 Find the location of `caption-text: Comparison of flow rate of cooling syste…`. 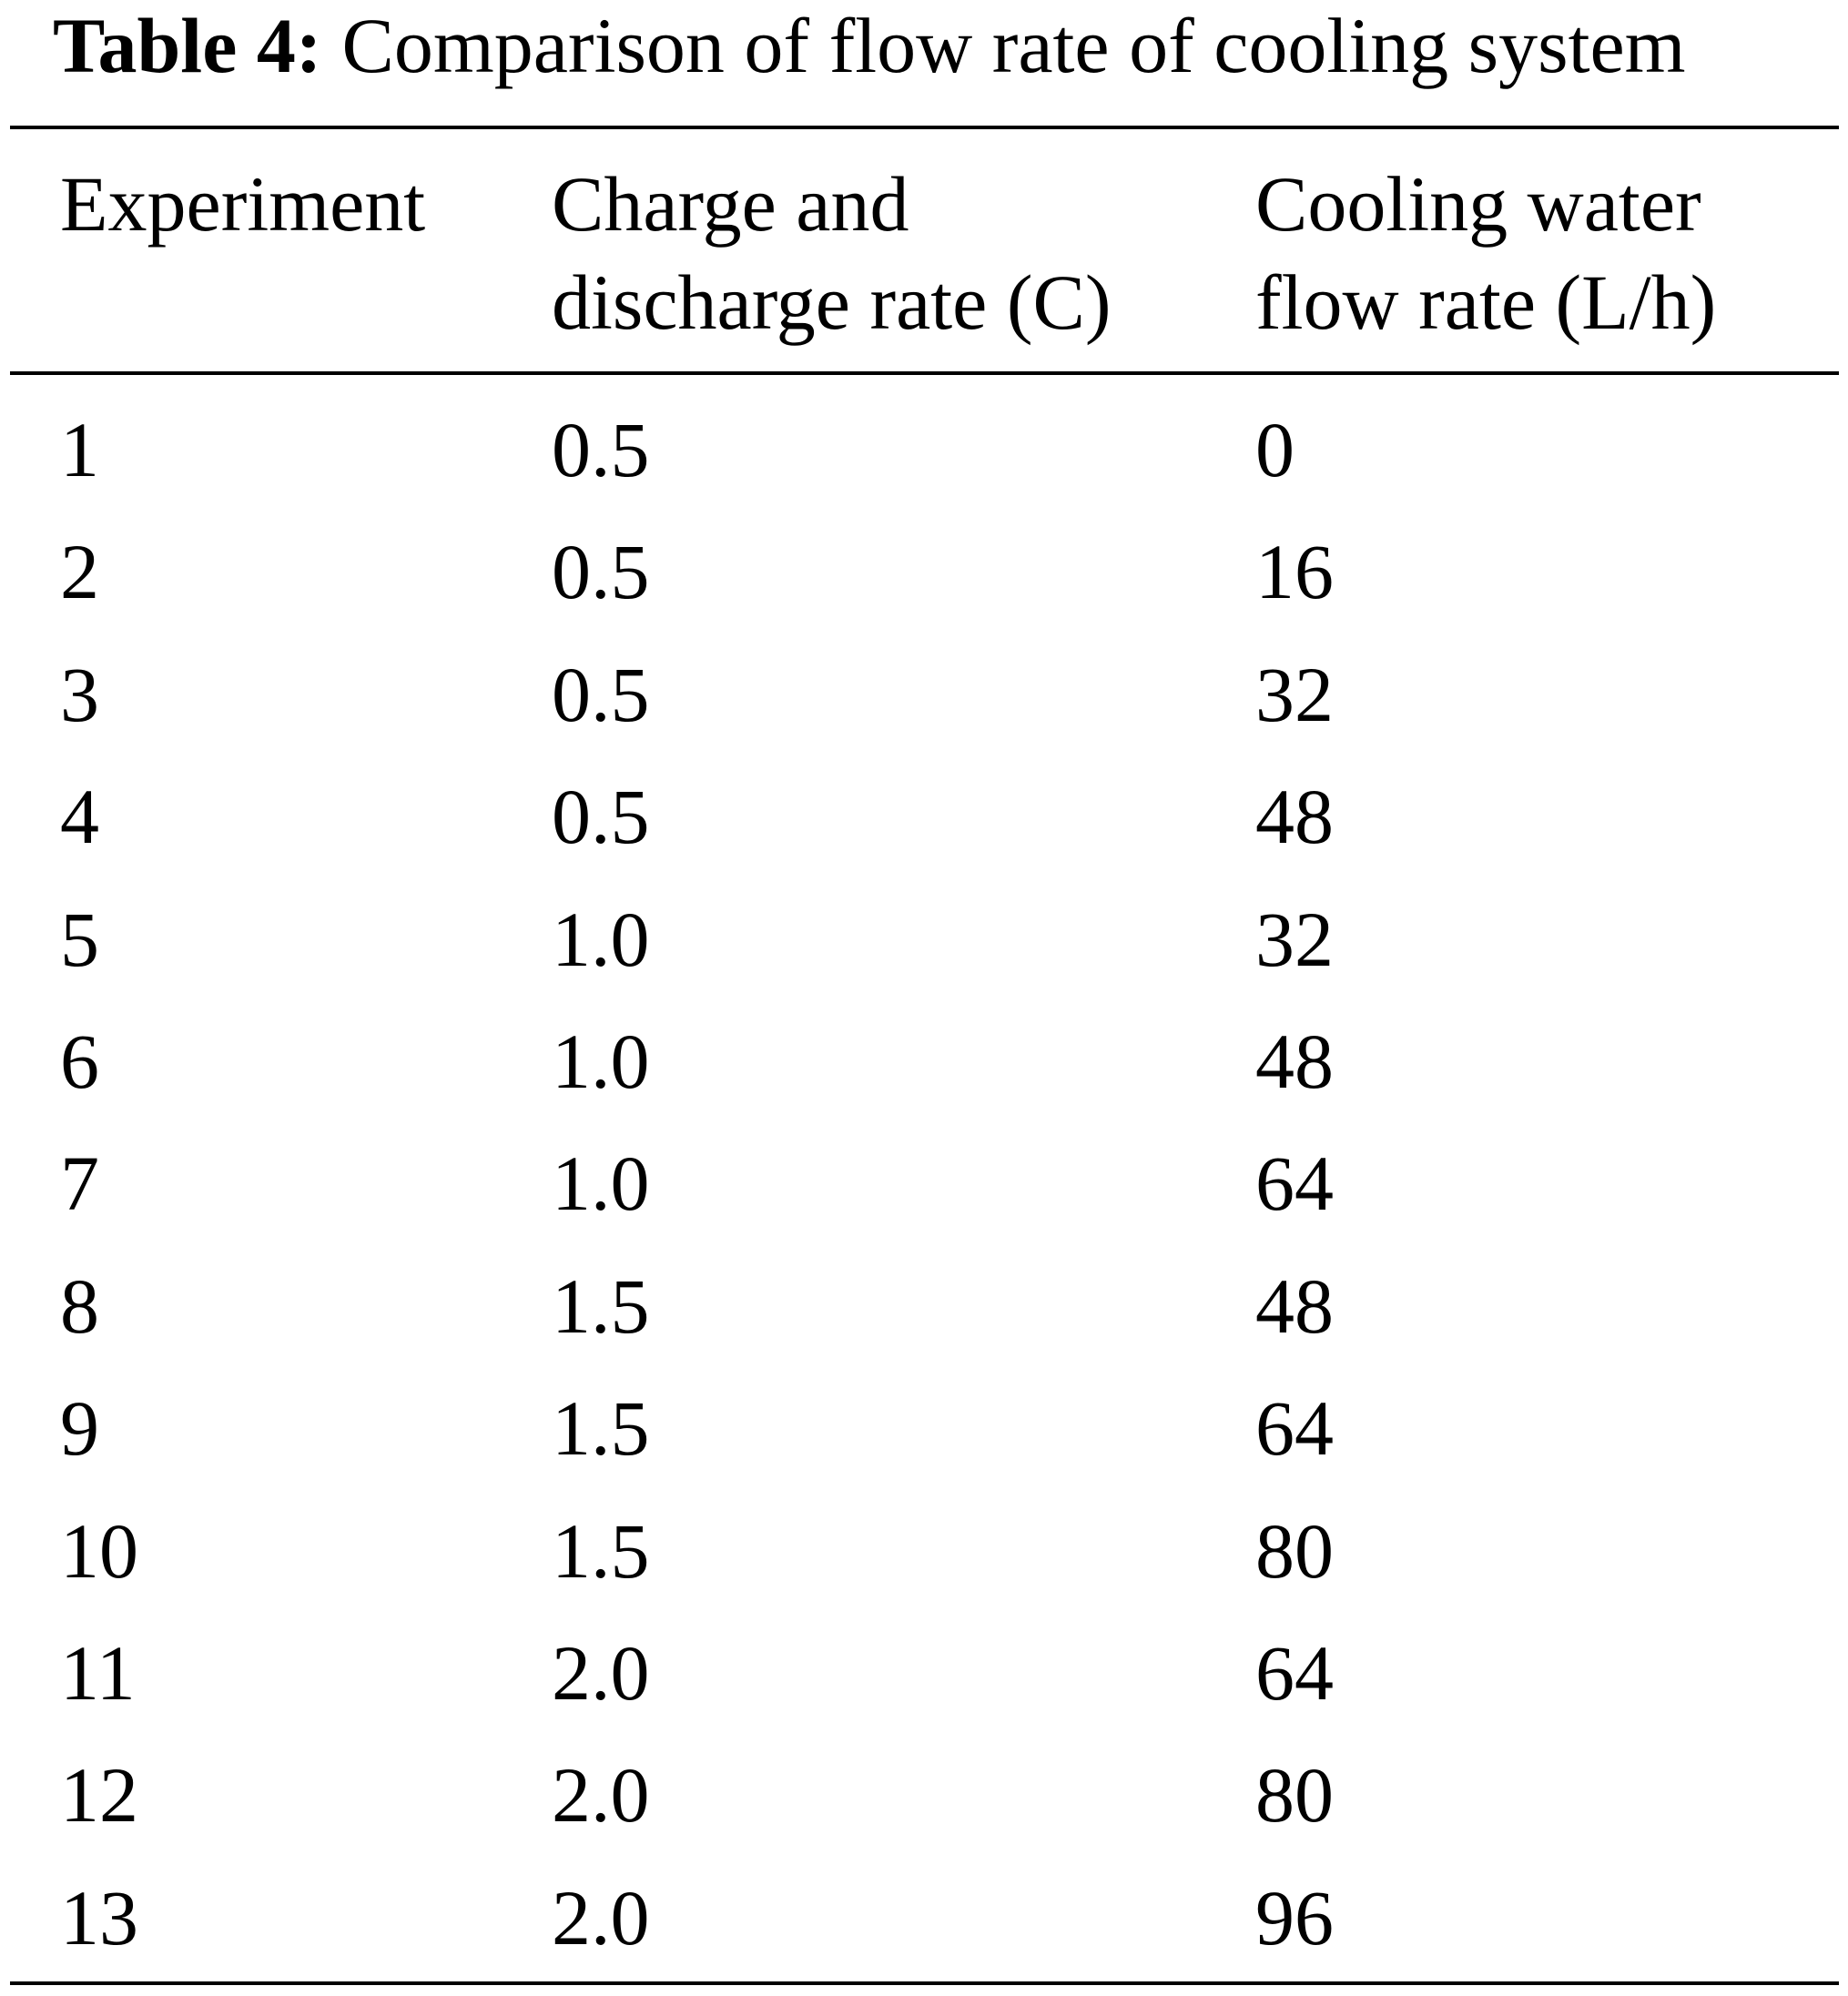

caption-text: Comparison of flow rate of cooling syste… is located at coordinates (1013, 45).